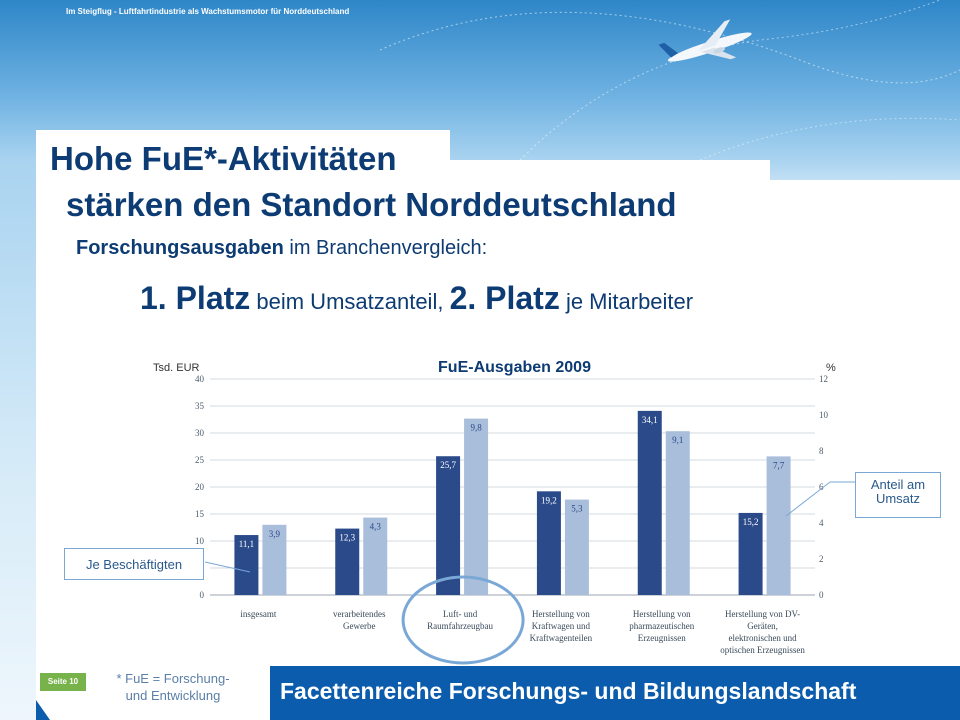 Image resolution: width=960 pixels, height=720 pixels. Describe the element at coordinates (173, 687) in the screenshot. I see `footnote: * FuE = Forschung- und Entwicklung` at that location.